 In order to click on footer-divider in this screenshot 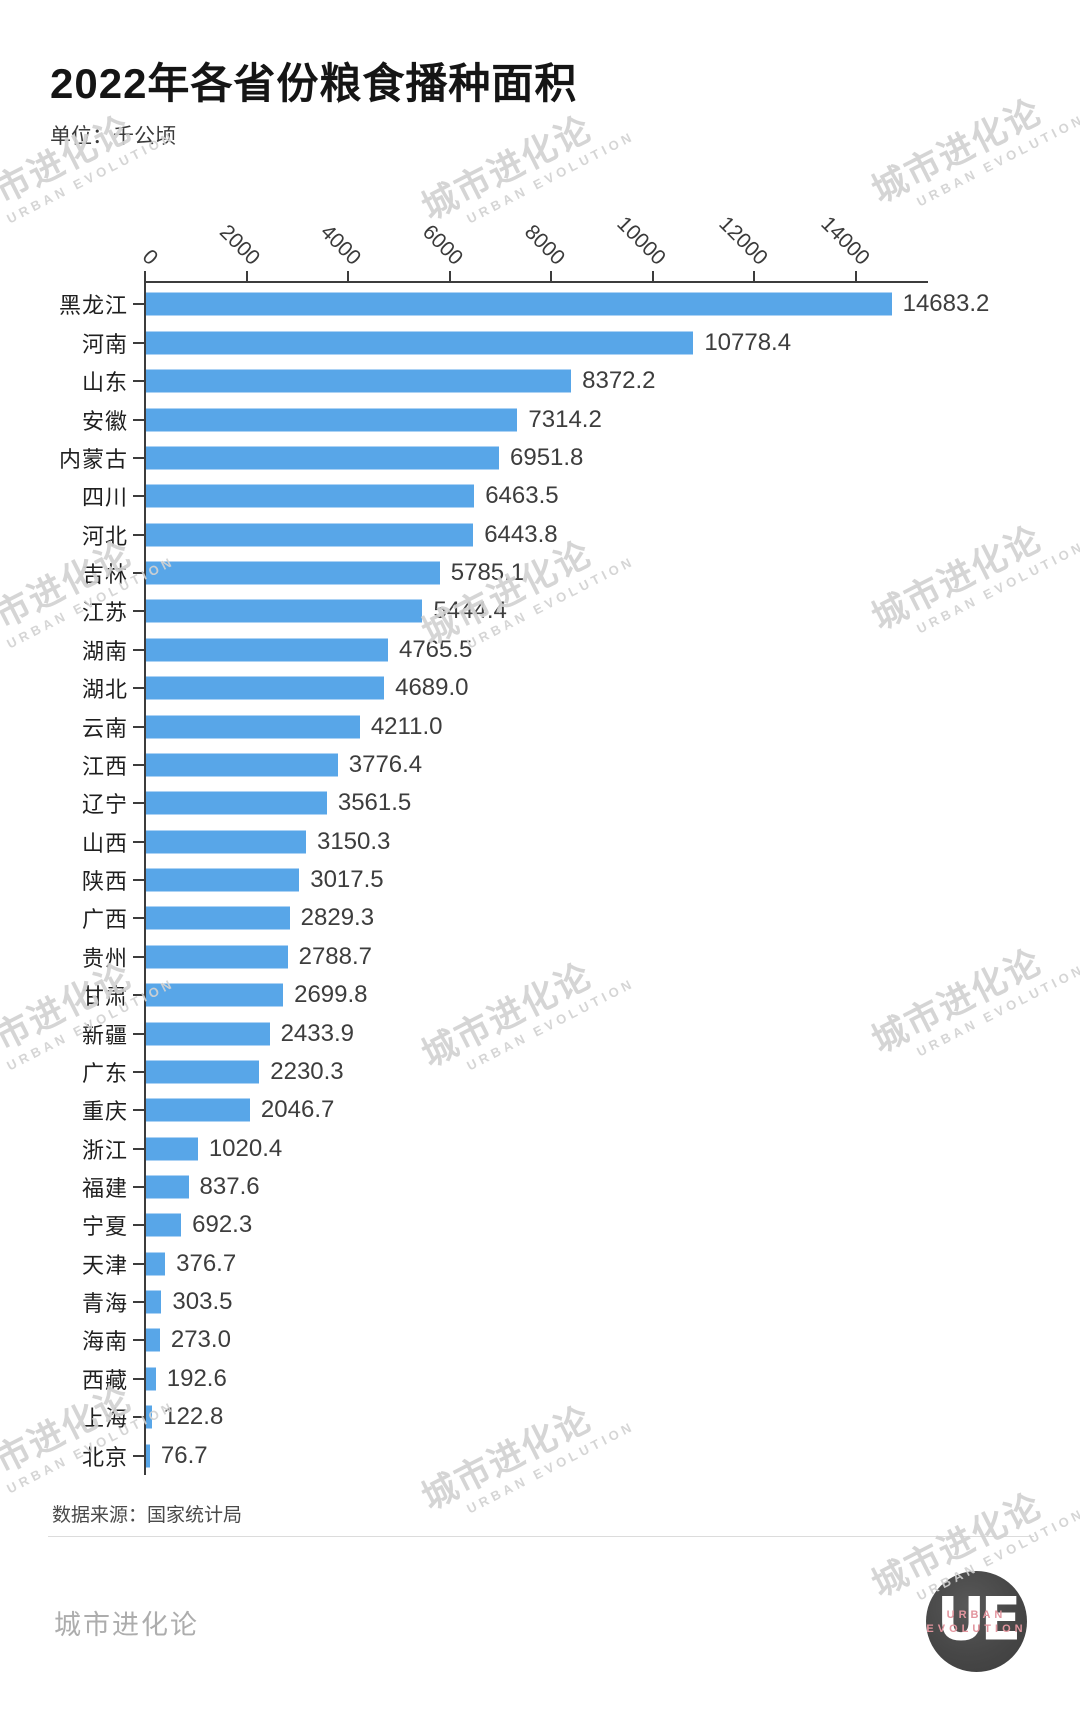, I will do `click(541, 1536)`.